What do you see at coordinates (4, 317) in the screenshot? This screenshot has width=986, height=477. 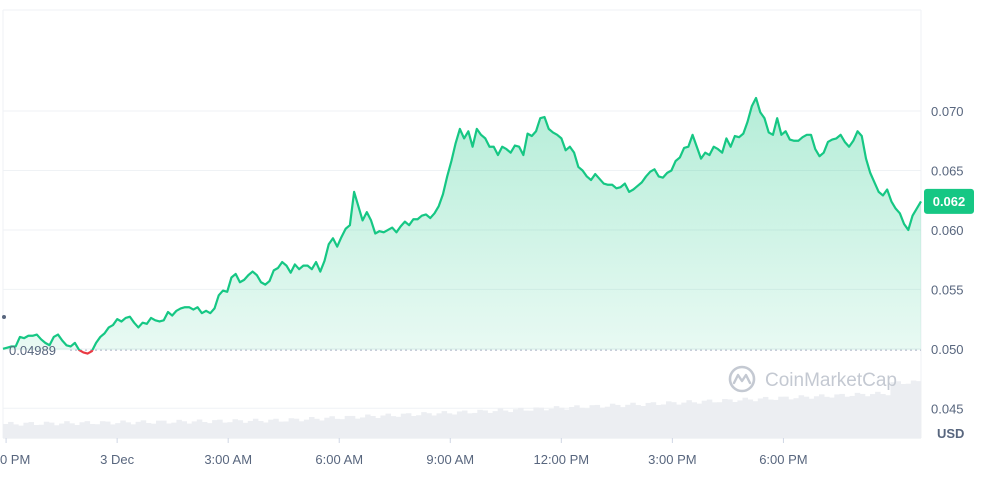 I see `baseline-marker` at bounding box center [4, 317].